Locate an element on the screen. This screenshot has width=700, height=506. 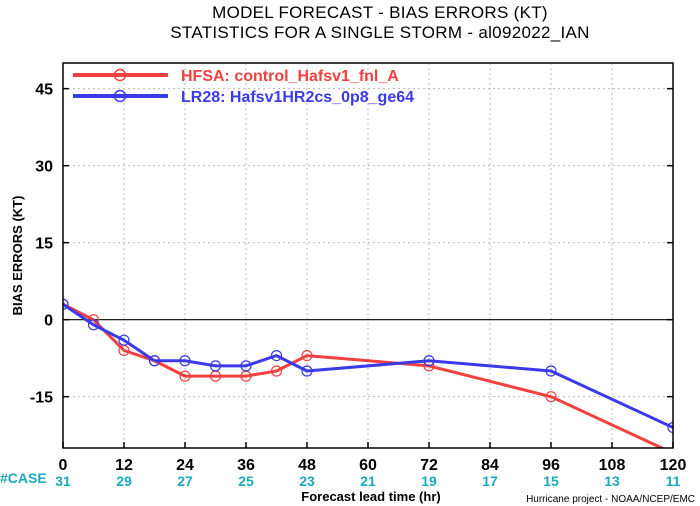
y-tick-label: 30 is located at coordinates (44, 167).